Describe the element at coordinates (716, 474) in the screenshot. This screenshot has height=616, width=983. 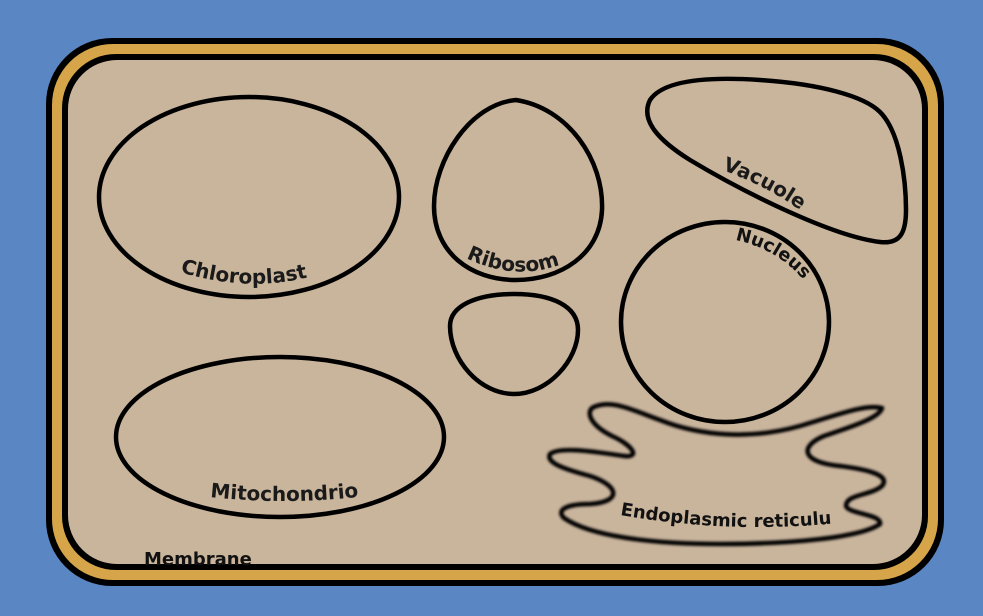
I see `endoplasmic-reticulum-shape` at that location.